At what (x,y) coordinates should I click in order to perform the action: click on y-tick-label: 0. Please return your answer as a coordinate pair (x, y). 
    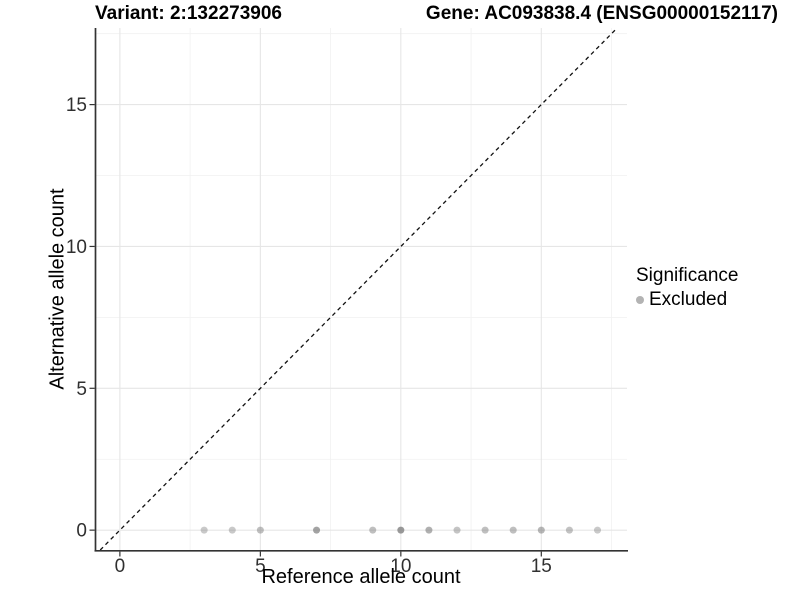
    Looking at the image, I should click on (81, 531).